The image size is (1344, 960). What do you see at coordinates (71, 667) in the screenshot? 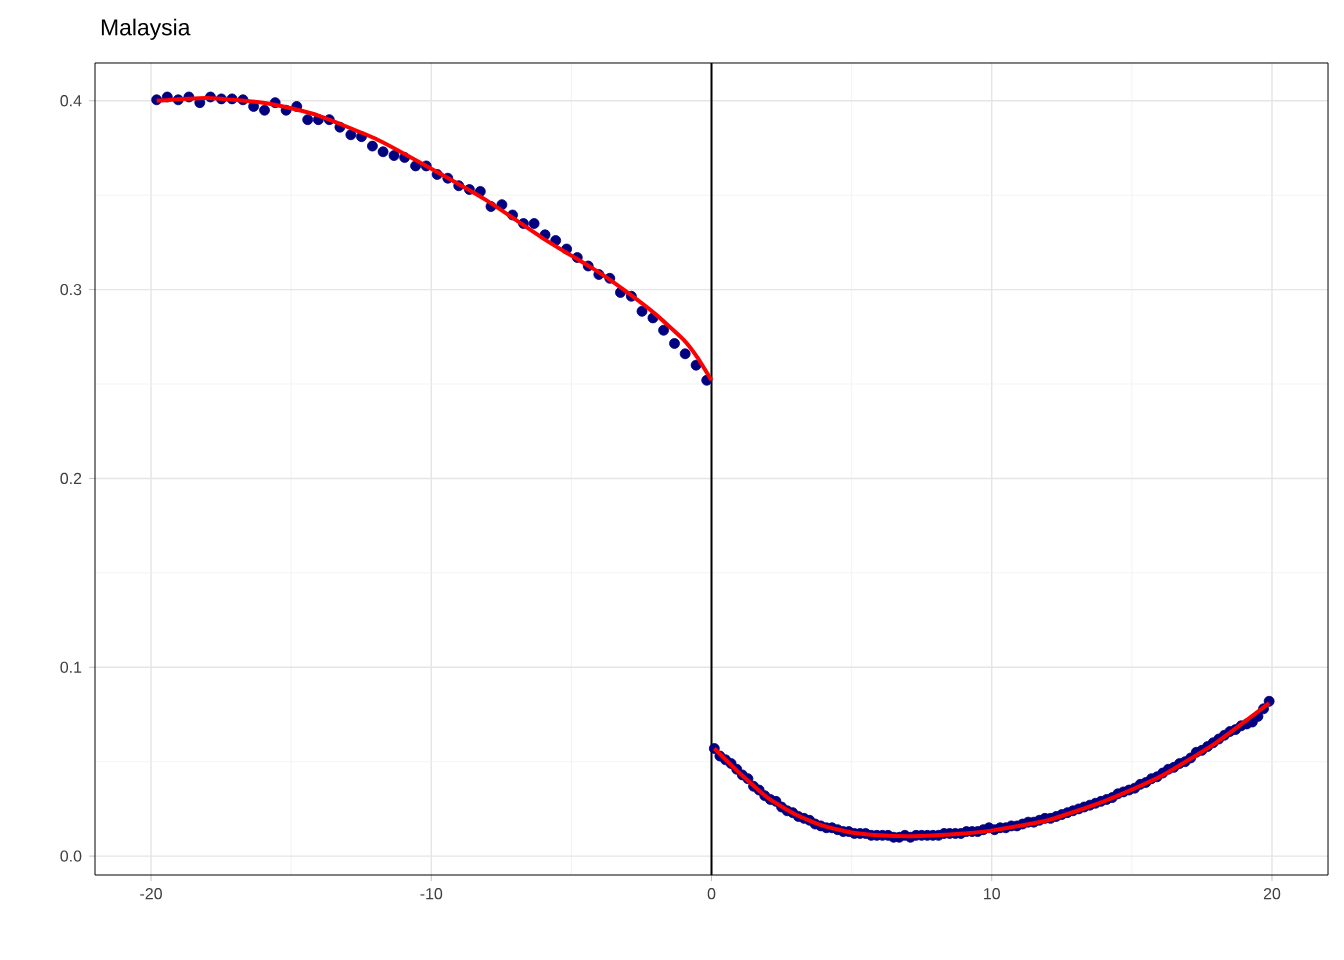
I see `y-tick-label: 0.1` at bounding box center [71, 667].